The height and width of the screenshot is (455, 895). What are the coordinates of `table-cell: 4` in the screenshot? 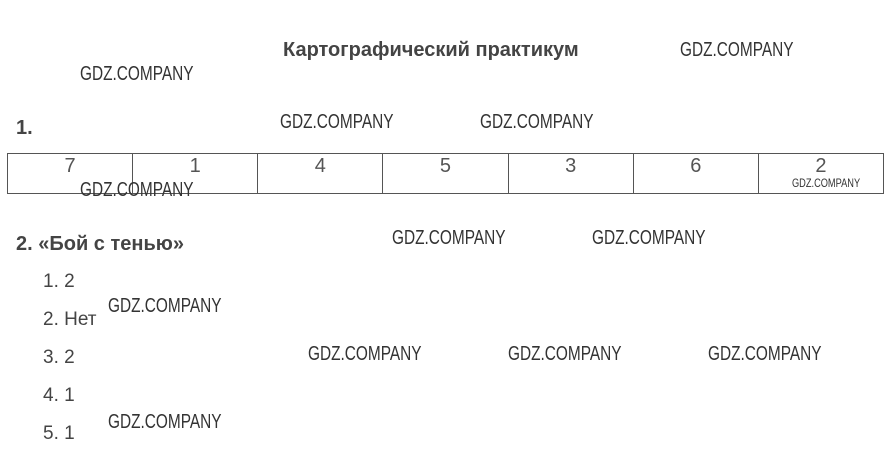 It's located at (320, 173).